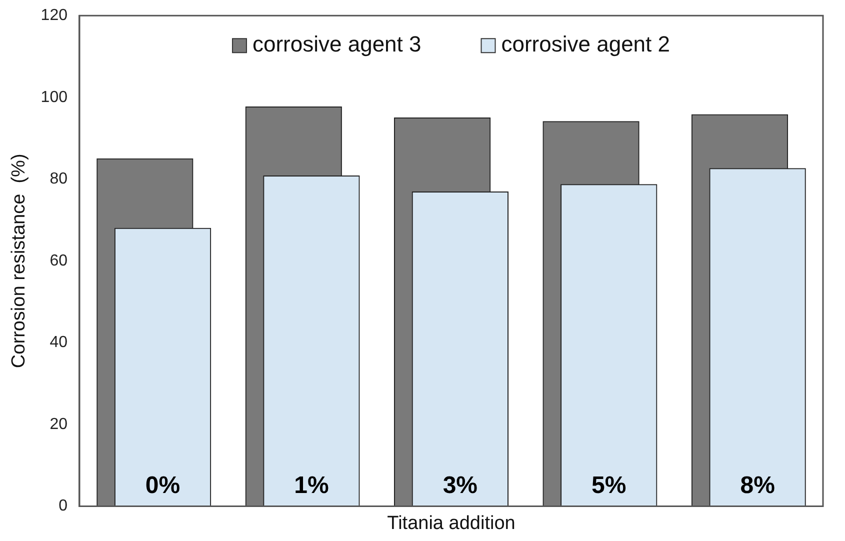  What do you see at coordinates (54, 97) in the screenshot?
I see `y-tick-label: 100` at bounding box center [54, 97].